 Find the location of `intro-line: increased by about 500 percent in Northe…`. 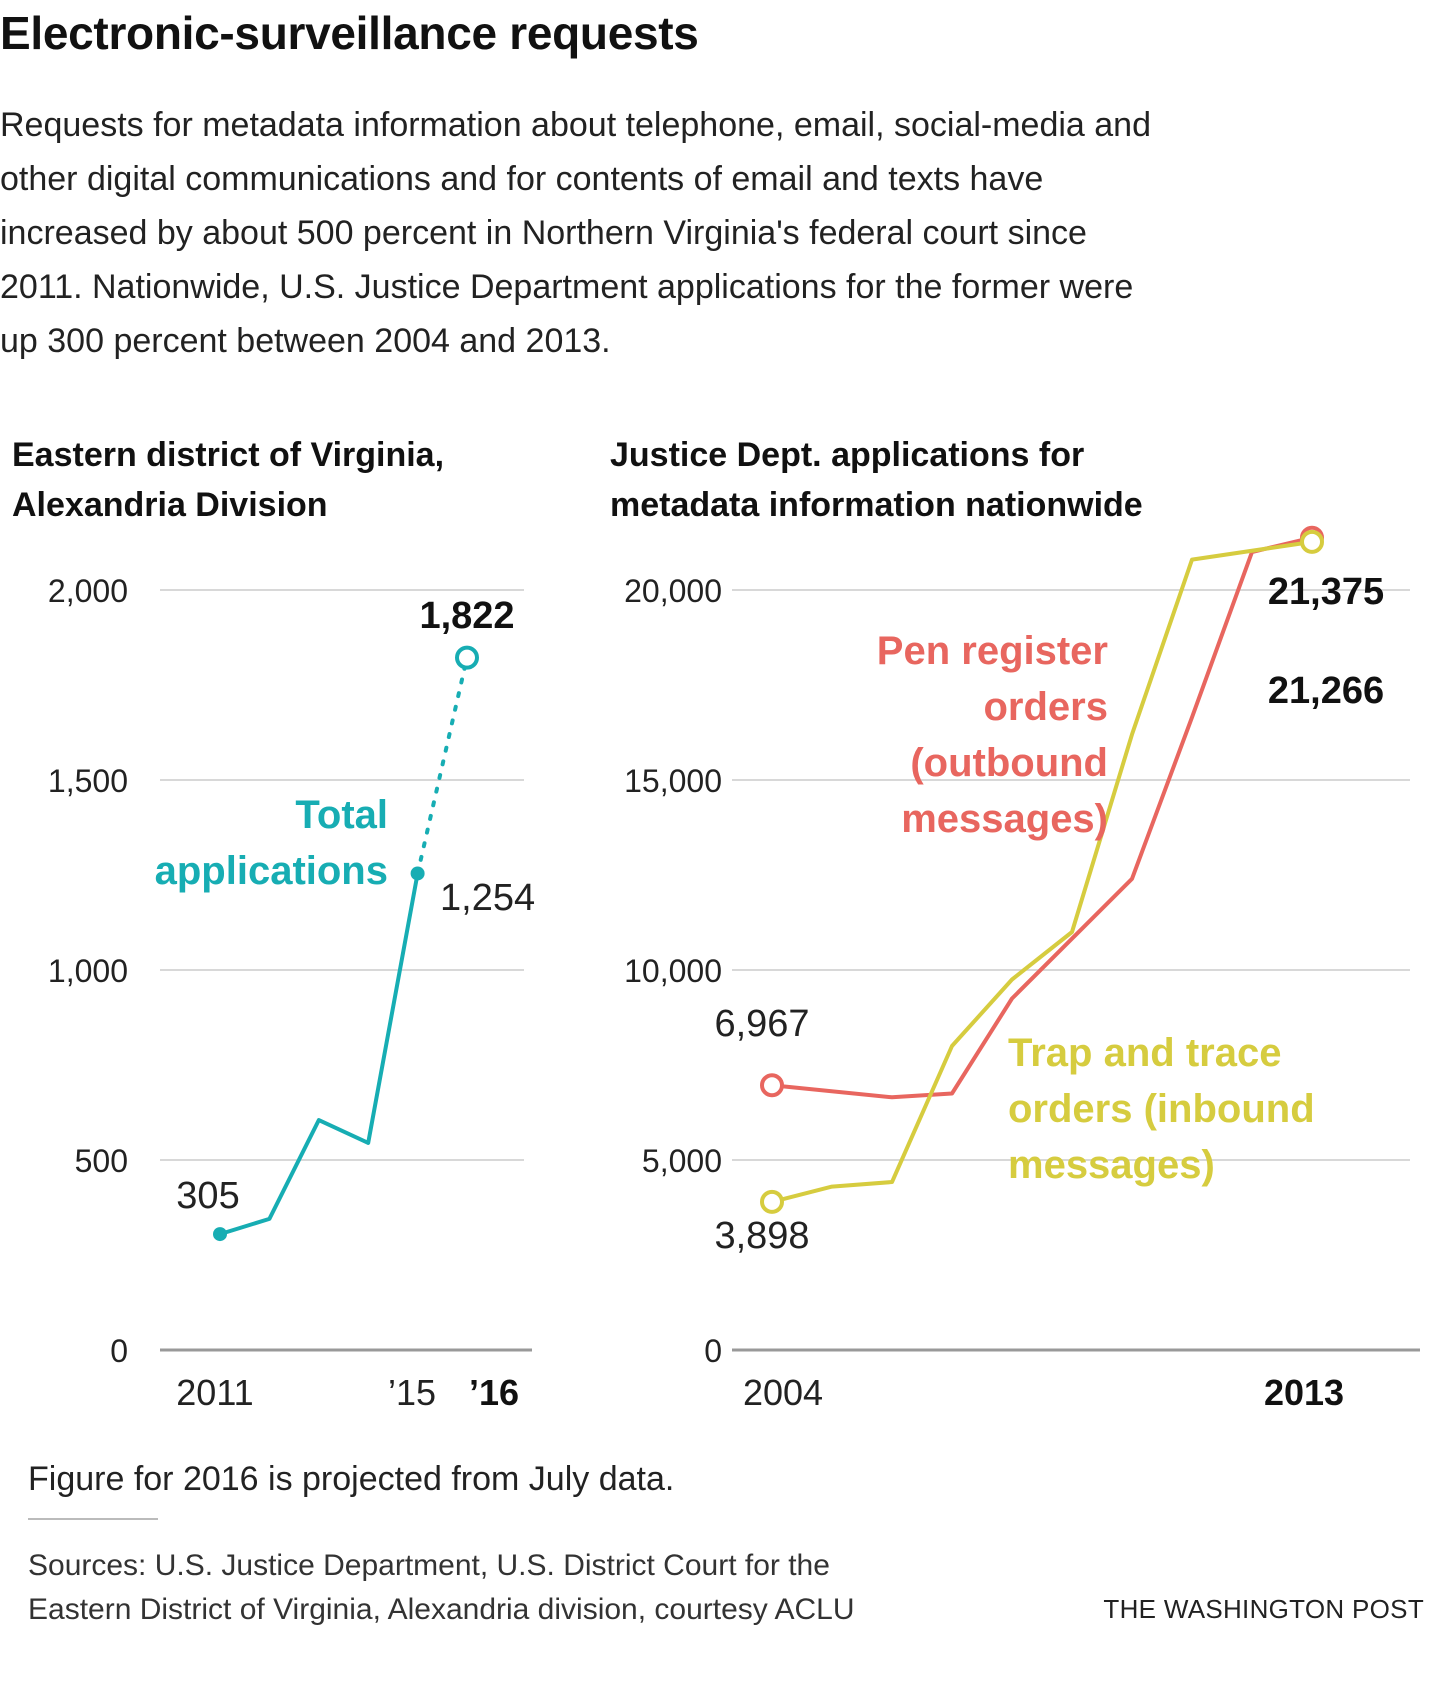

intro-line: increased by about 500 percent in Northe… is located at coordinates (543, 233).